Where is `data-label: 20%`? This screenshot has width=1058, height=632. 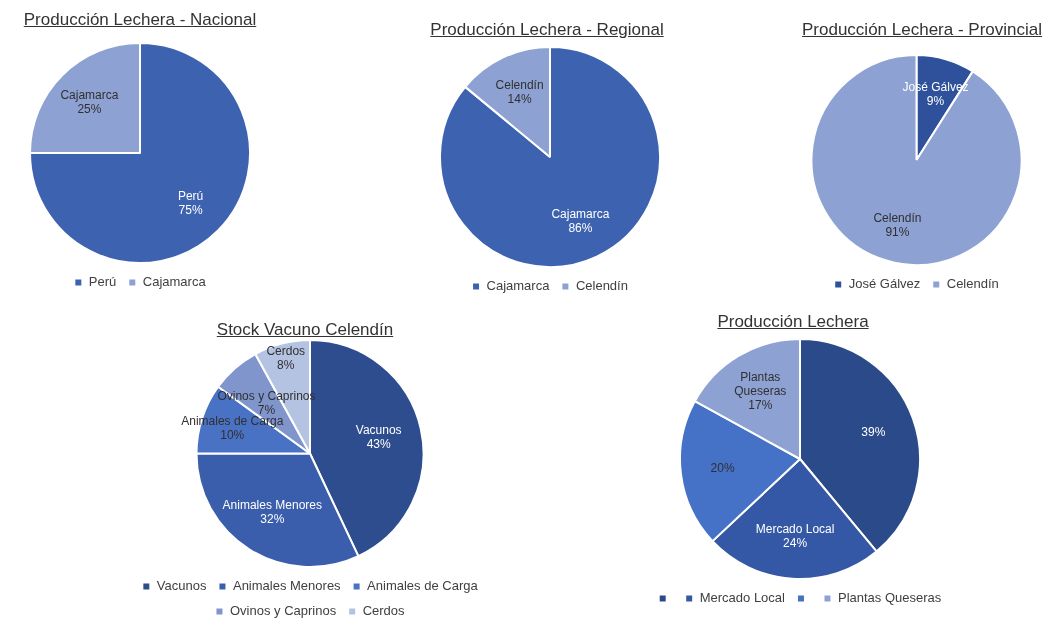
data-label: 20% is located at coordinates (722, 468).